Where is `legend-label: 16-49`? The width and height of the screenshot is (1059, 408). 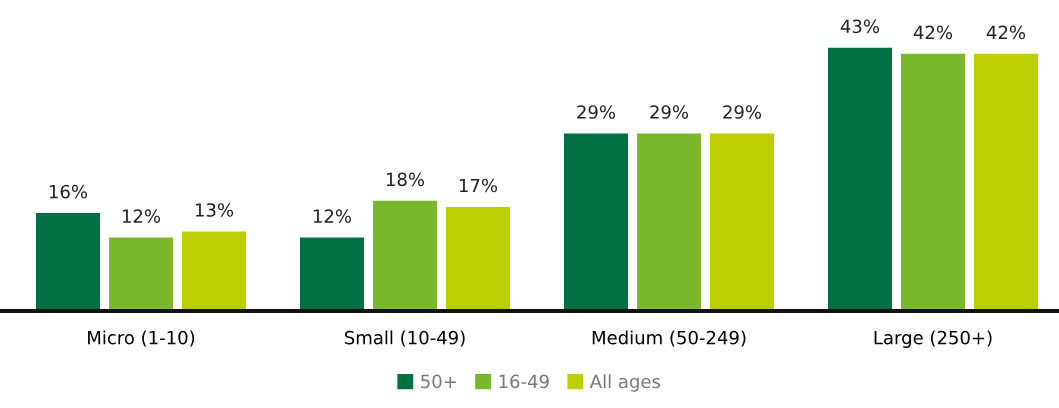 legend-label: 16-49 is located at coordinates (524, 381).